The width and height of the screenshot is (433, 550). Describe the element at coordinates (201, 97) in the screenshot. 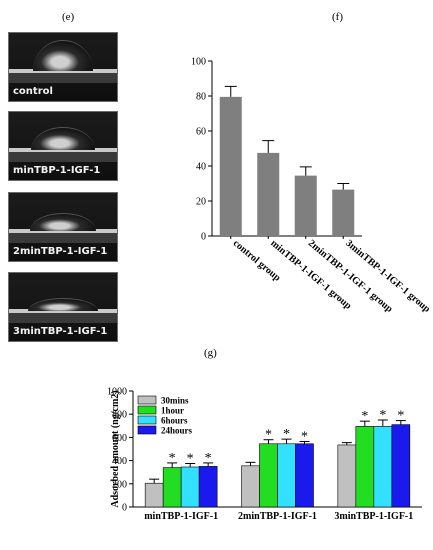

I see `y-tick-label: 80` at that location.